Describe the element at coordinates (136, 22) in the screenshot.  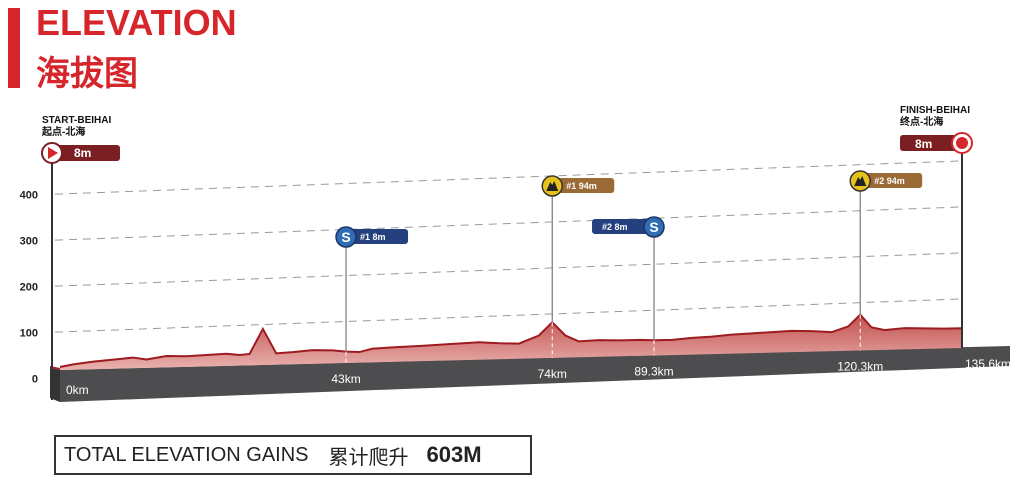
I see `page-title: ELEVATION` at that location.